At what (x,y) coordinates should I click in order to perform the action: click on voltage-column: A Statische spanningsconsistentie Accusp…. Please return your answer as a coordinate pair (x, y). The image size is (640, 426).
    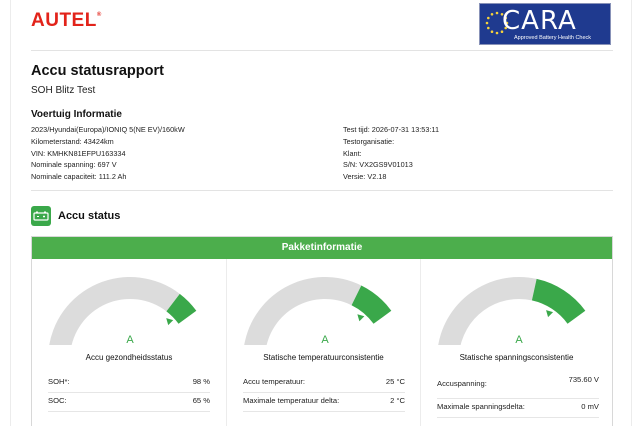
    Looking at the image, I should click on (516, 342).